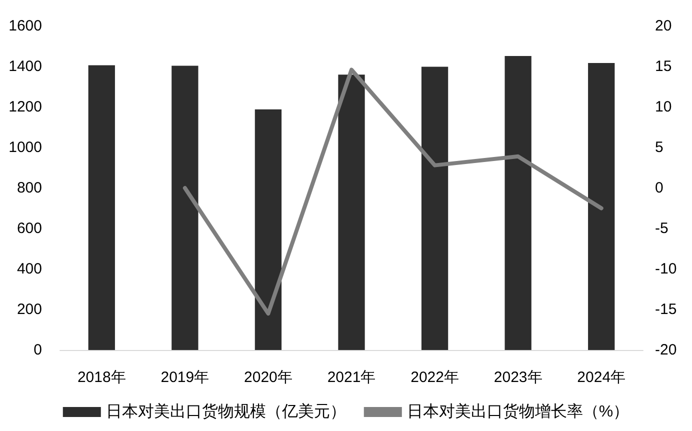  What do you see at coordinates (663, 26) in the screenshot?
I see `y2-tick-label: 20` at bounding box center [663, 26].